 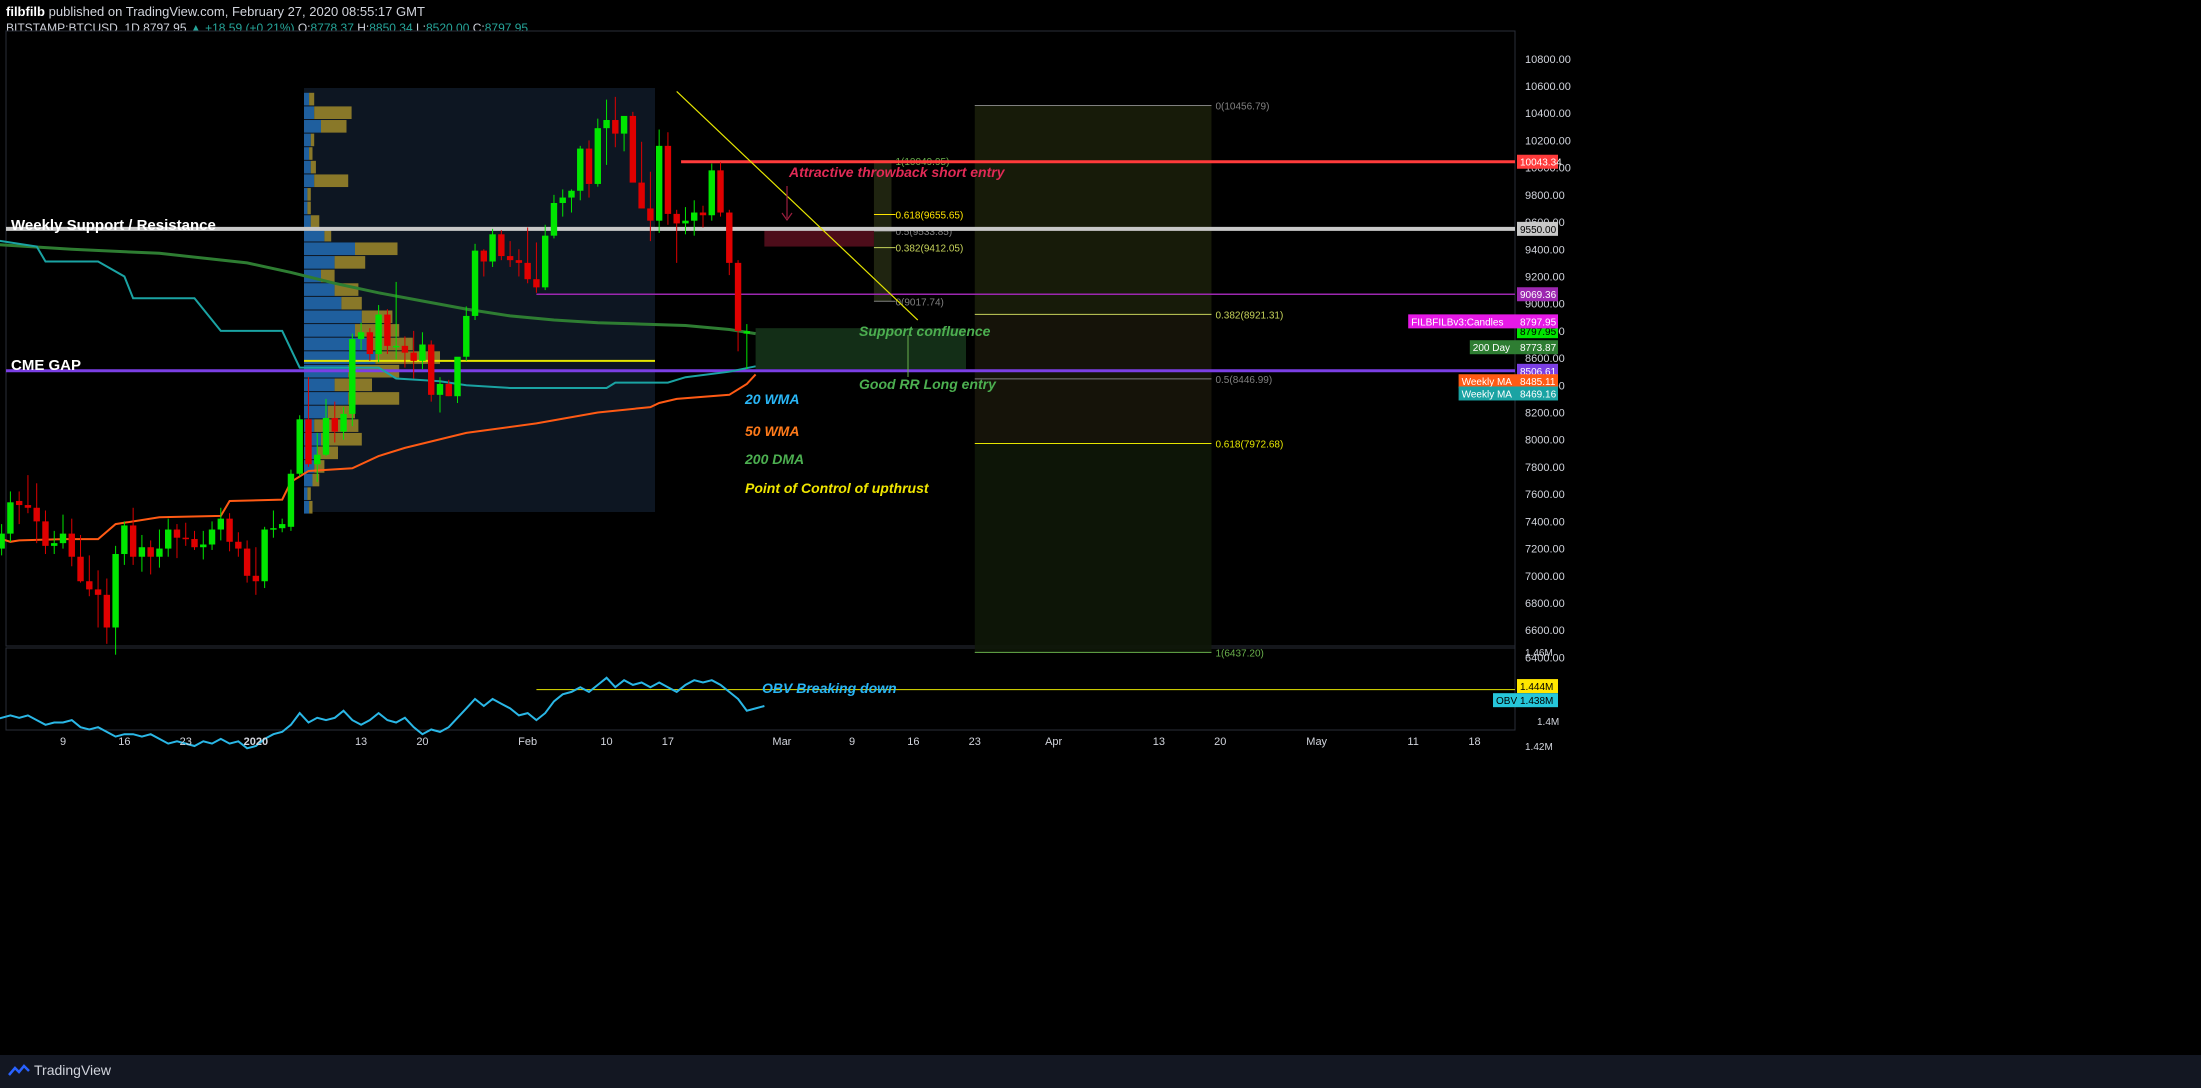 I want to click on author-name: filbfilb, so click(x=25, y=11).